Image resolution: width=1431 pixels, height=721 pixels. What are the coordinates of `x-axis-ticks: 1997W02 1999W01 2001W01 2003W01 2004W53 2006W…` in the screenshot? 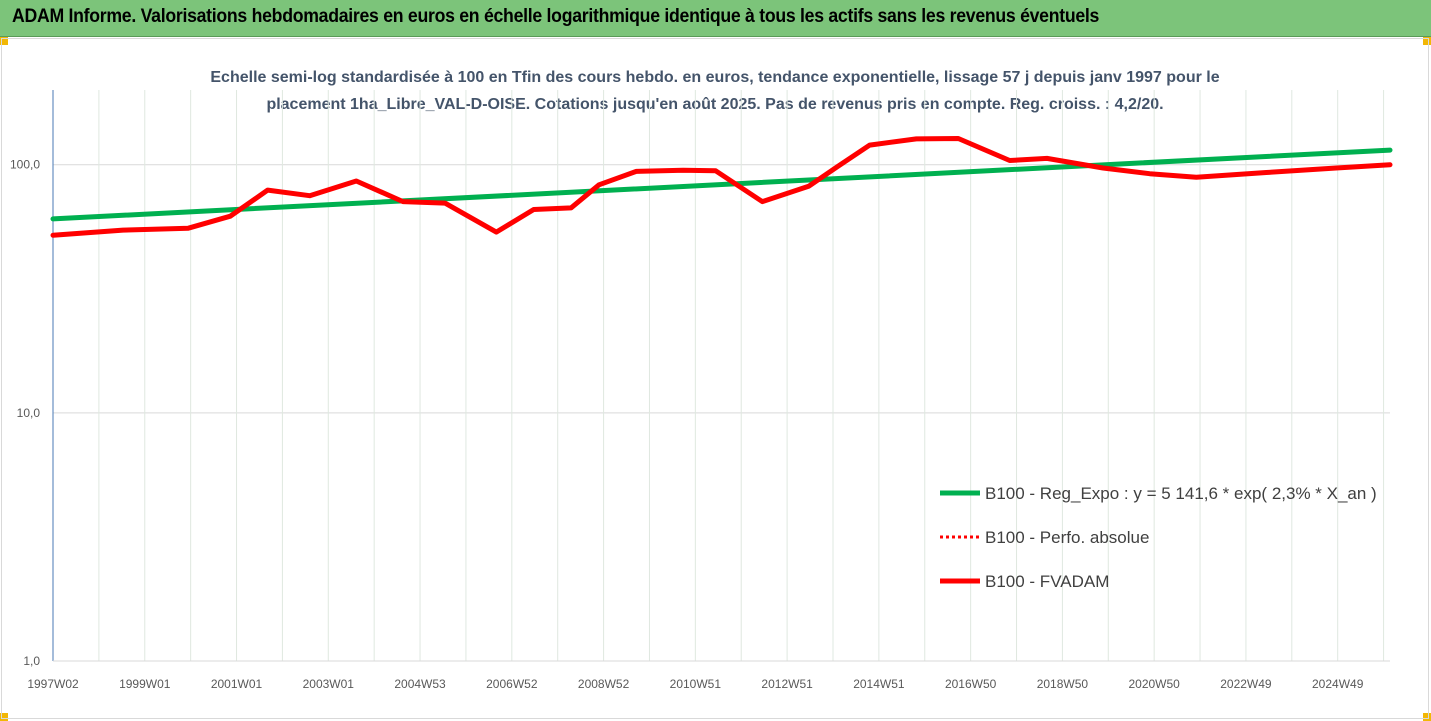 It's located at (695, 684).